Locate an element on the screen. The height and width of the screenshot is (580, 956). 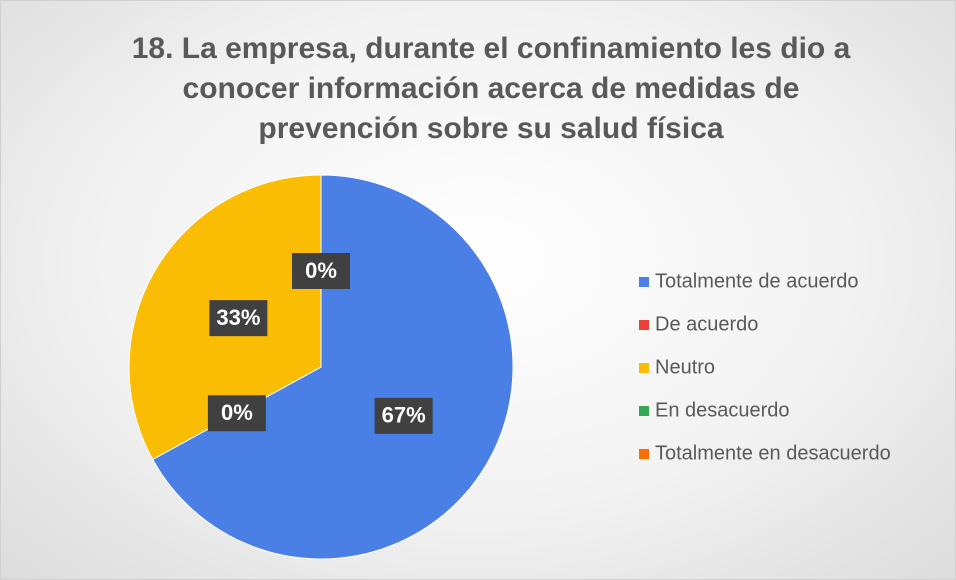
data-label: 33% is located at coordinates (238, 317).